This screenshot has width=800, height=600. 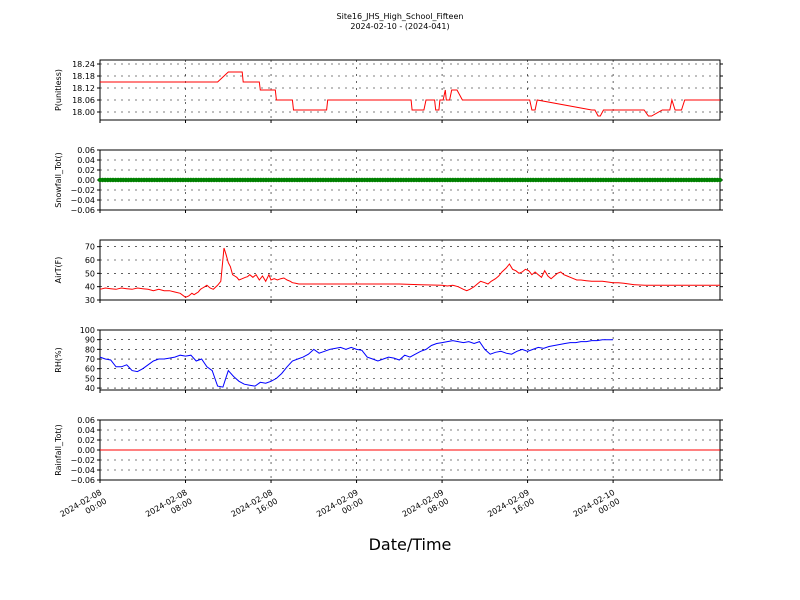 What do you see at coordinates (83, 112) in the screenshot?
I see `y-tick-label: 18.00` at bounding box center [83, 112].